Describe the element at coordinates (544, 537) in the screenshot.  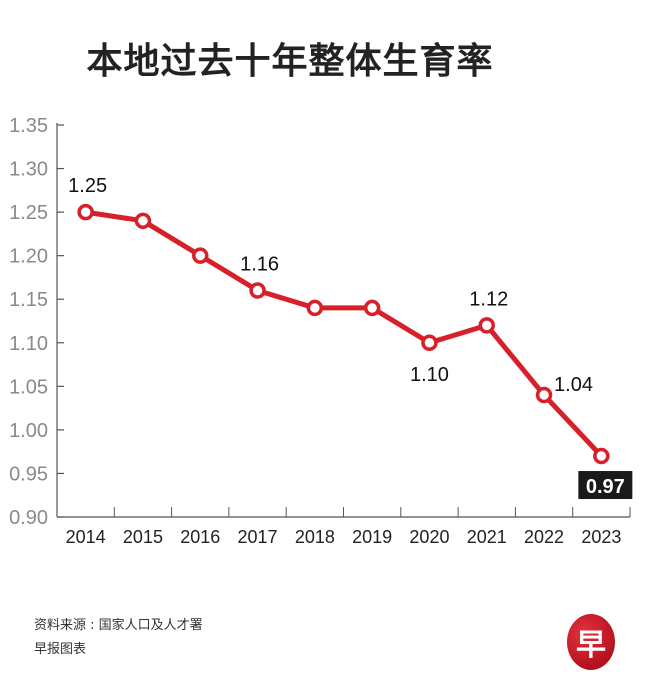
I see `x-tick-label: 2022` at that location.